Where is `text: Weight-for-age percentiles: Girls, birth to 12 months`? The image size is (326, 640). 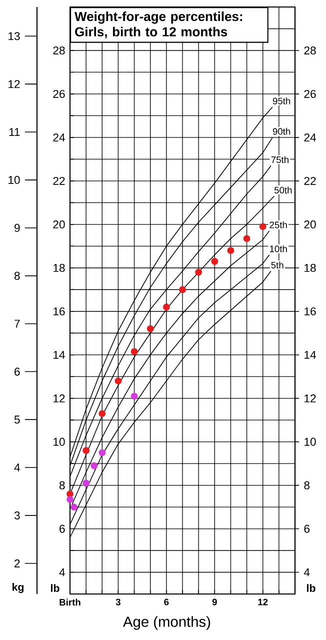
text: Weight-for-age percentiles: Girls, birth to 12 months is located at coordinates (158, 25).